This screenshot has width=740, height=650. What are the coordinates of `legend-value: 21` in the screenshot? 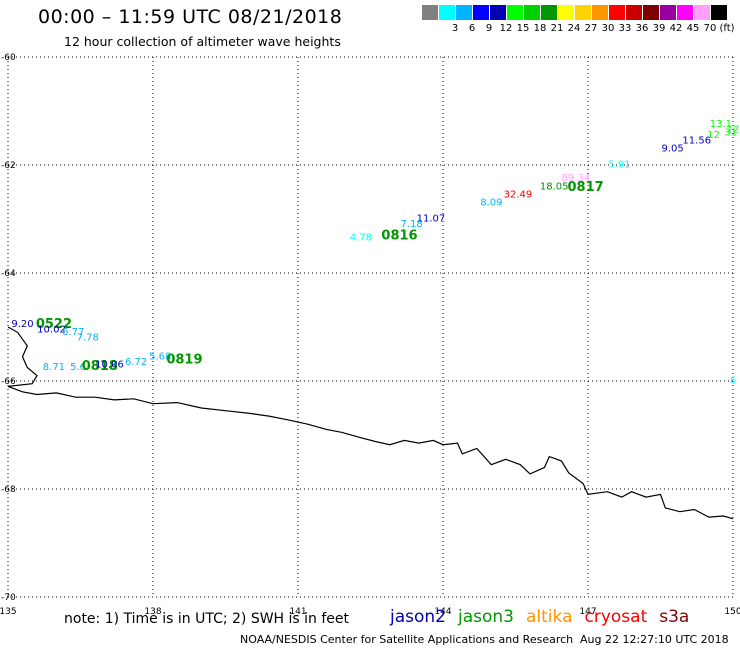 It's located at (557, 28).